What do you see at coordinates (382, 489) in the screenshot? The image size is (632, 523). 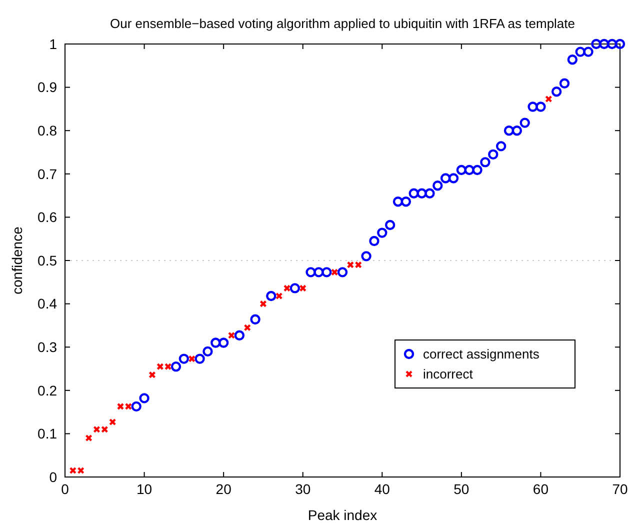 I see `x-tick-label: 40` at bounding box center [382, 489].